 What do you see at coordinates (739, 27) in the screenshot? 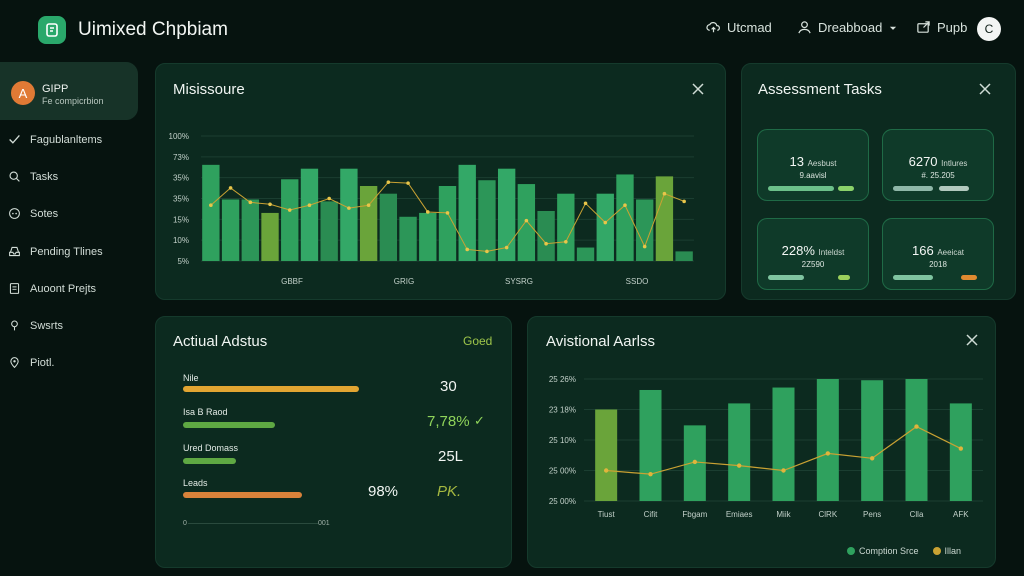
I see `upload-nav-button: Utcmad` at bounding box center [739, 27].